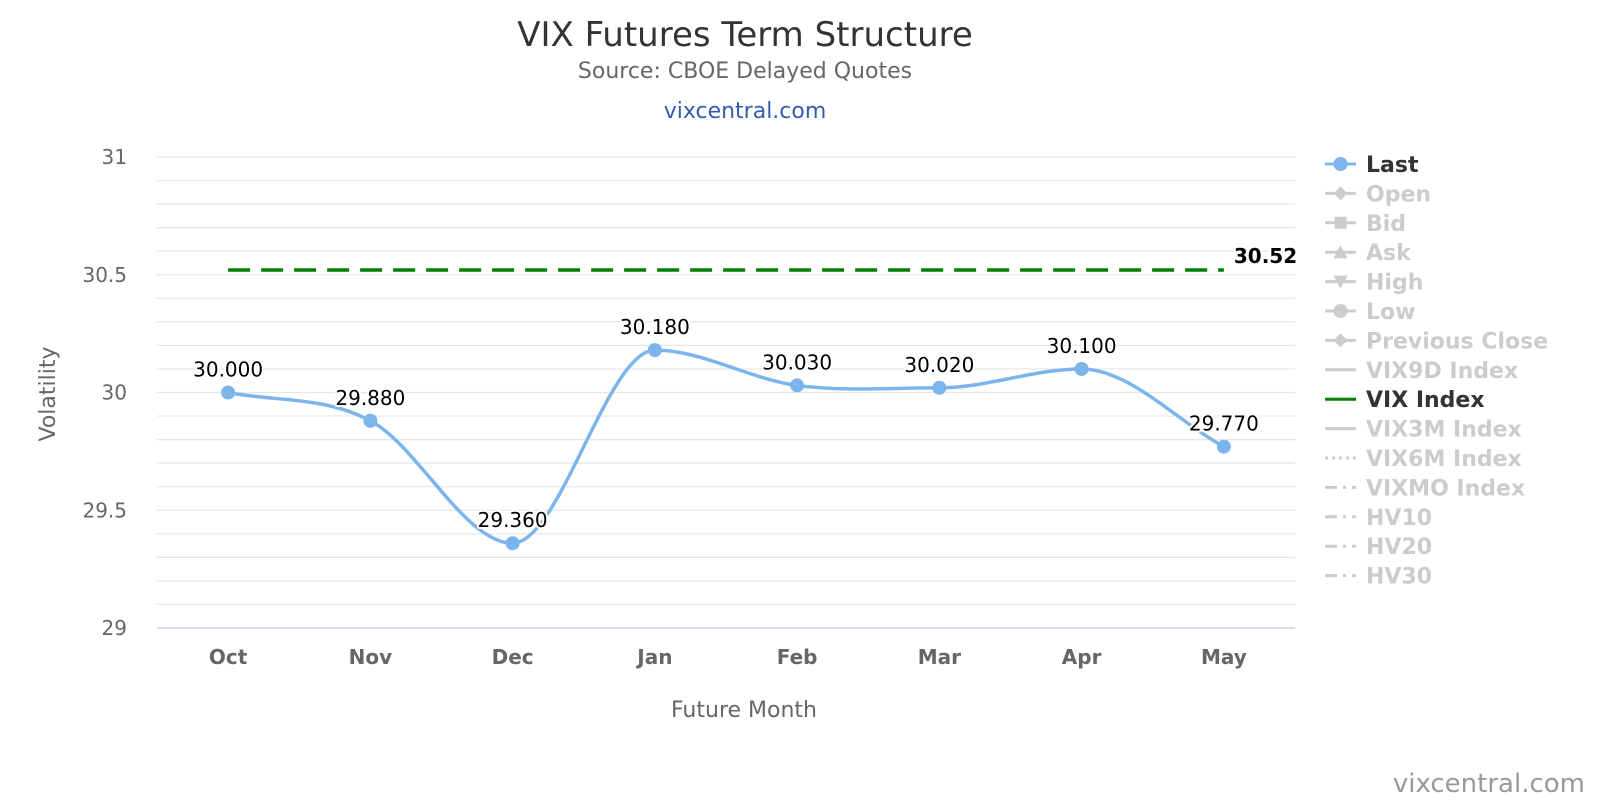  What do you see at coordinates (797, 385) in the screenshot?
I see `last-point-feb` at bounding box center [797, 385].